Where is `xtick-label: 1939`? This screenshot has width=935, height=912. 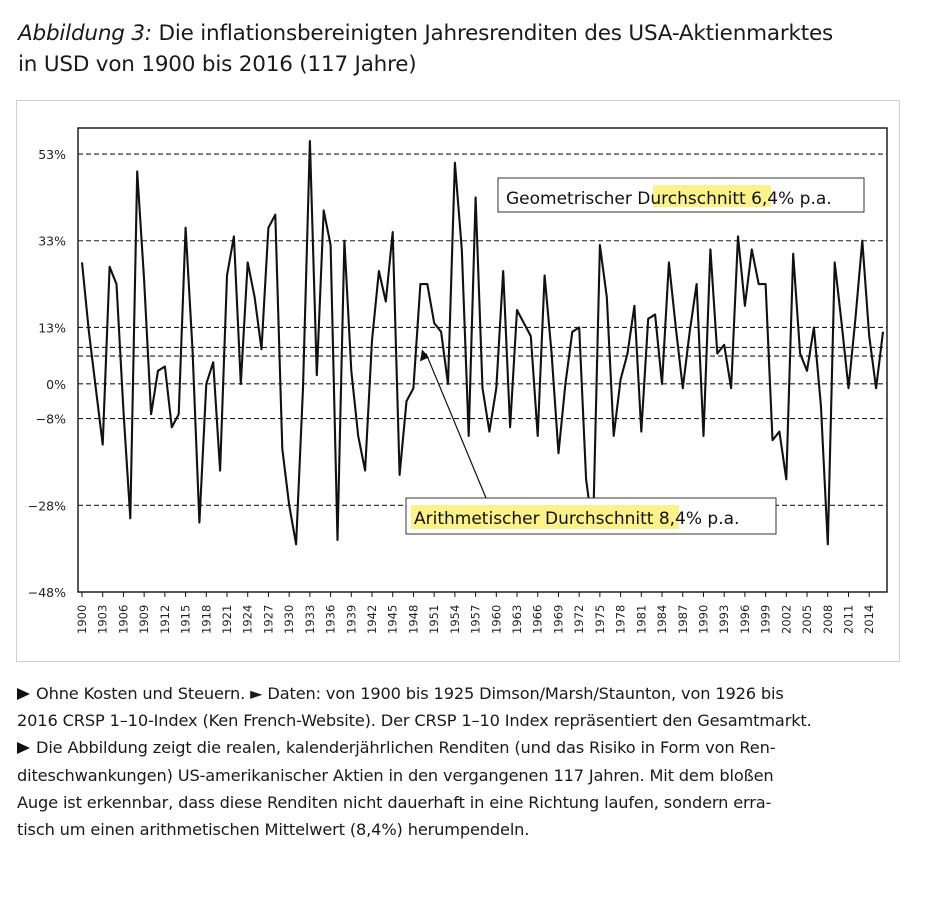
xtick-label: 1939 is located at coordinates (351, 619).